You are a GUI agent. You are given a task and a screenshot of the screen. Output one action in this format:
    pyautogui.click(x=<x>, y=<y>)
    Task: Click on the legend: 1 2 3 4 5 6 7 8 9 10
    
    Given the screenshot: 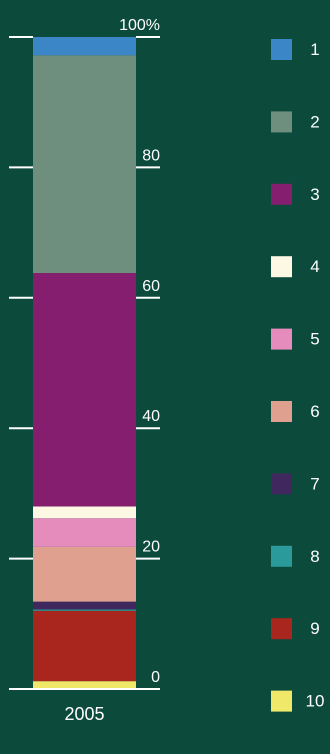 What is the action you would take?
    pyautogui.click(x=297, y=375)
    